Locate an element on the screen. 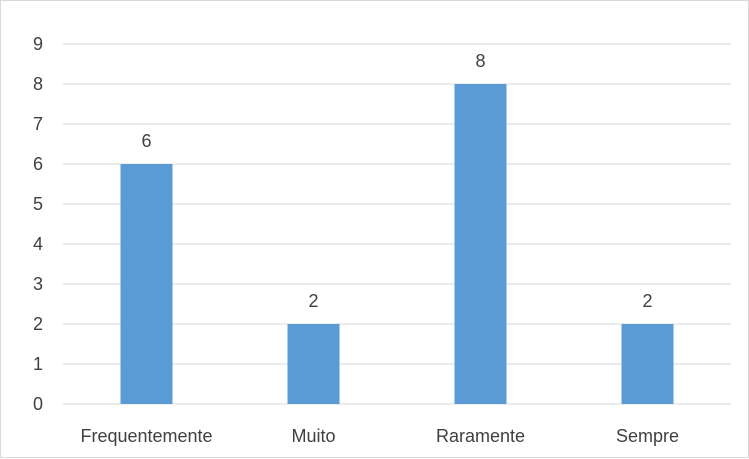 This screenshot has width=749, height=459. bar-muito is located at coordinates (313, 364).